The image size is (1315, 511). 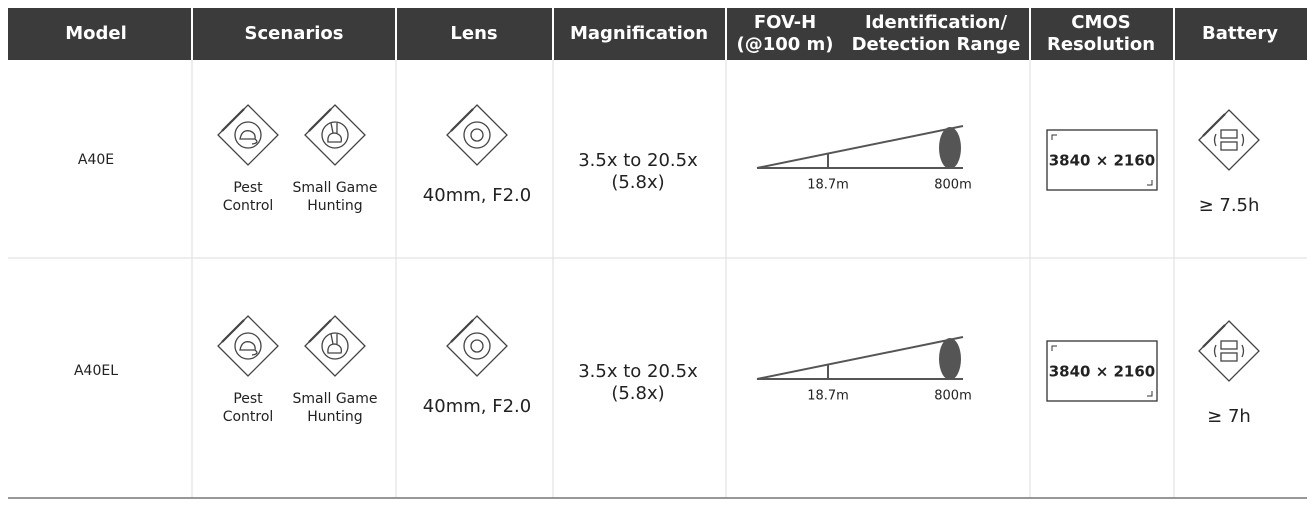 What do you see at coordinates (96, 33) in the screenshot?
I see `header-cell: Model` at bounding box center [96, 33].